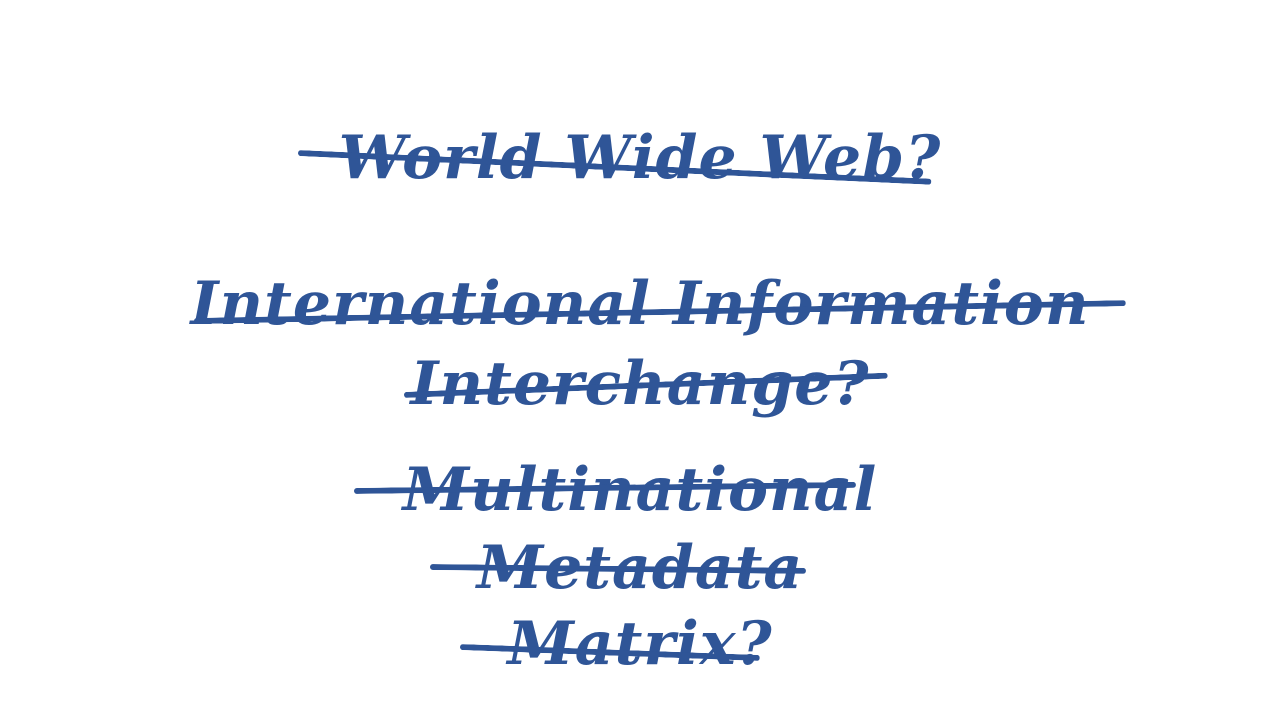 The height and width of the screenshot is (720, 1280). Describe the element at coordinates (640, 644) in the screenshot. I see `phrase-matrix: Matrix?` at that location.